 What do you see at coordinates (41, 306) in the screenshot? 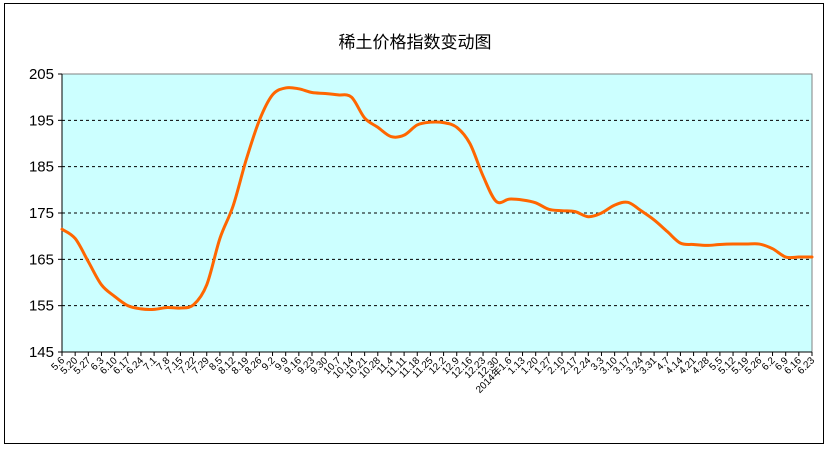
I see `y-tick-label: 155` at bounding box center [41, 306].